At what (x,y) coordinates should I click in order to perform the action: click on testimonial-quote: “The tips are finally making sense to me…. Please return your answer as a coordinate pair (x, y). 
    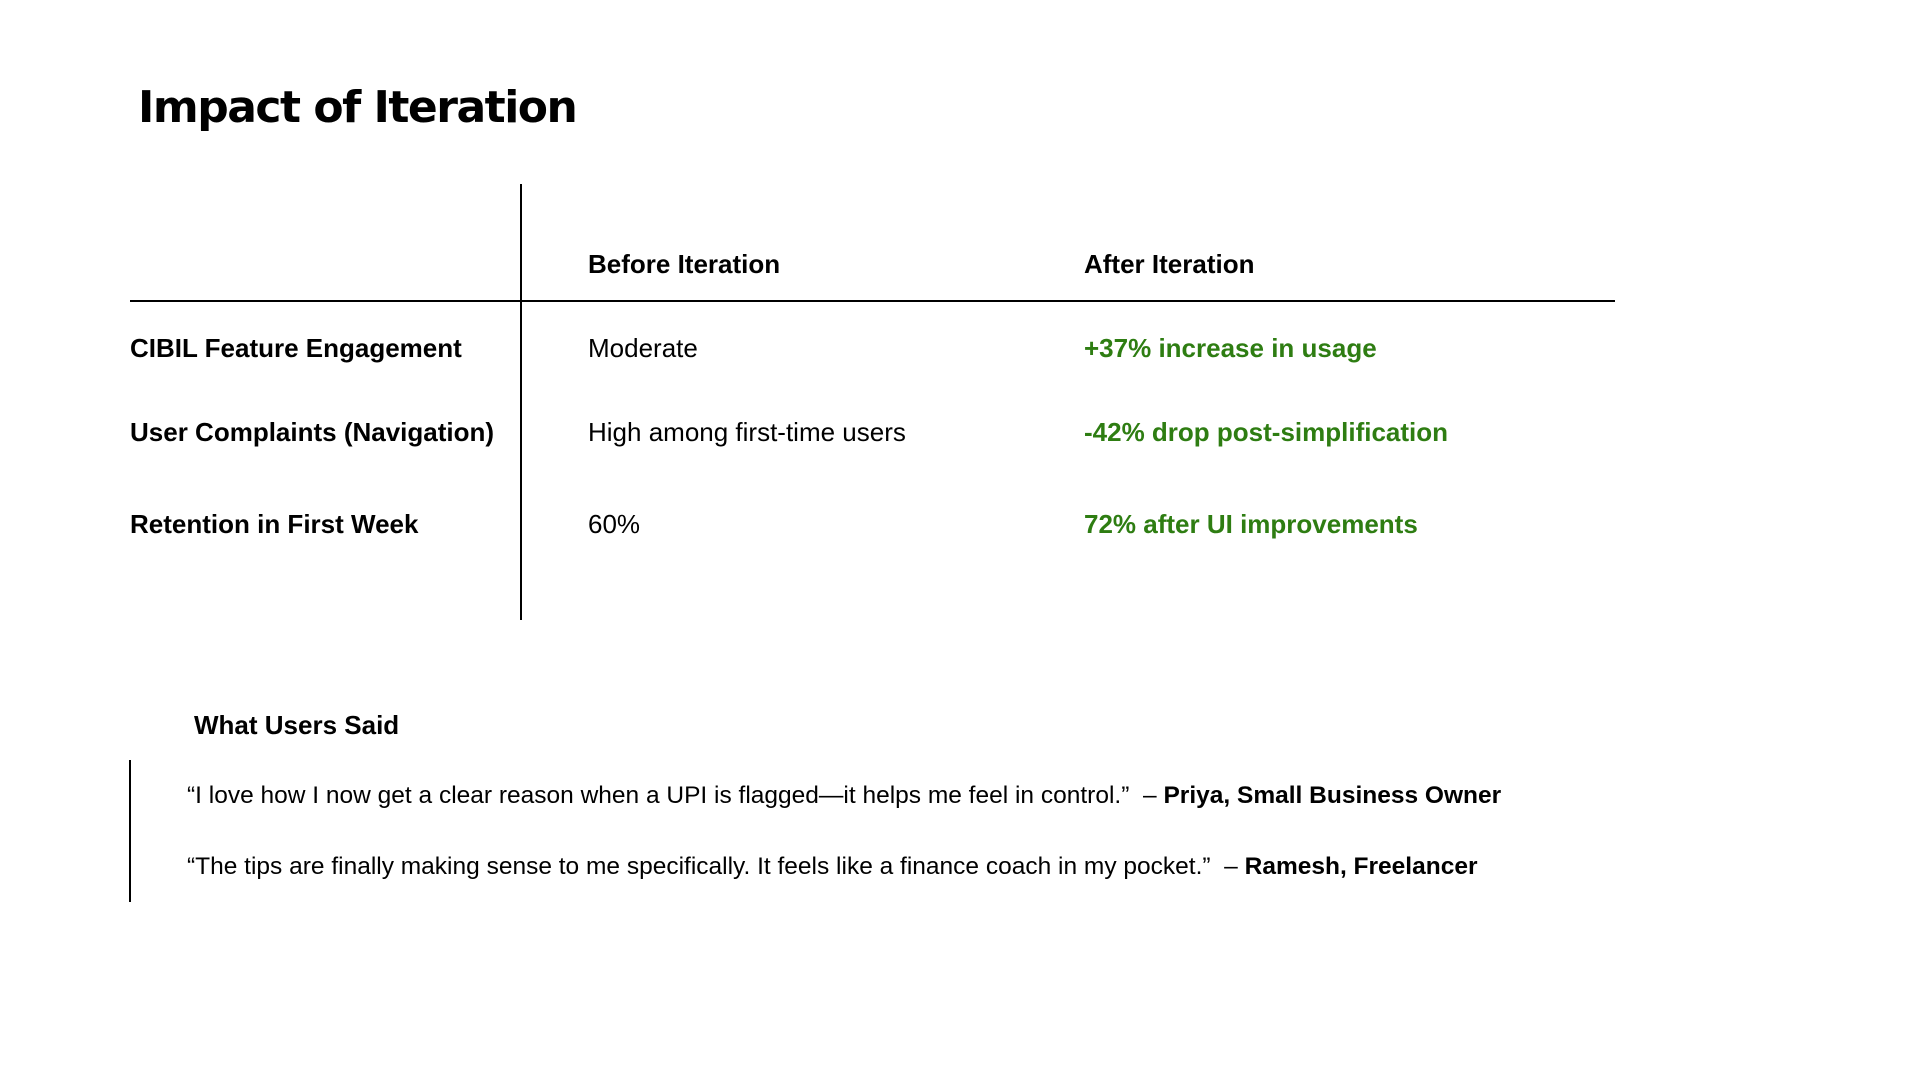
    Looking at the image, I should click on (832, 867).